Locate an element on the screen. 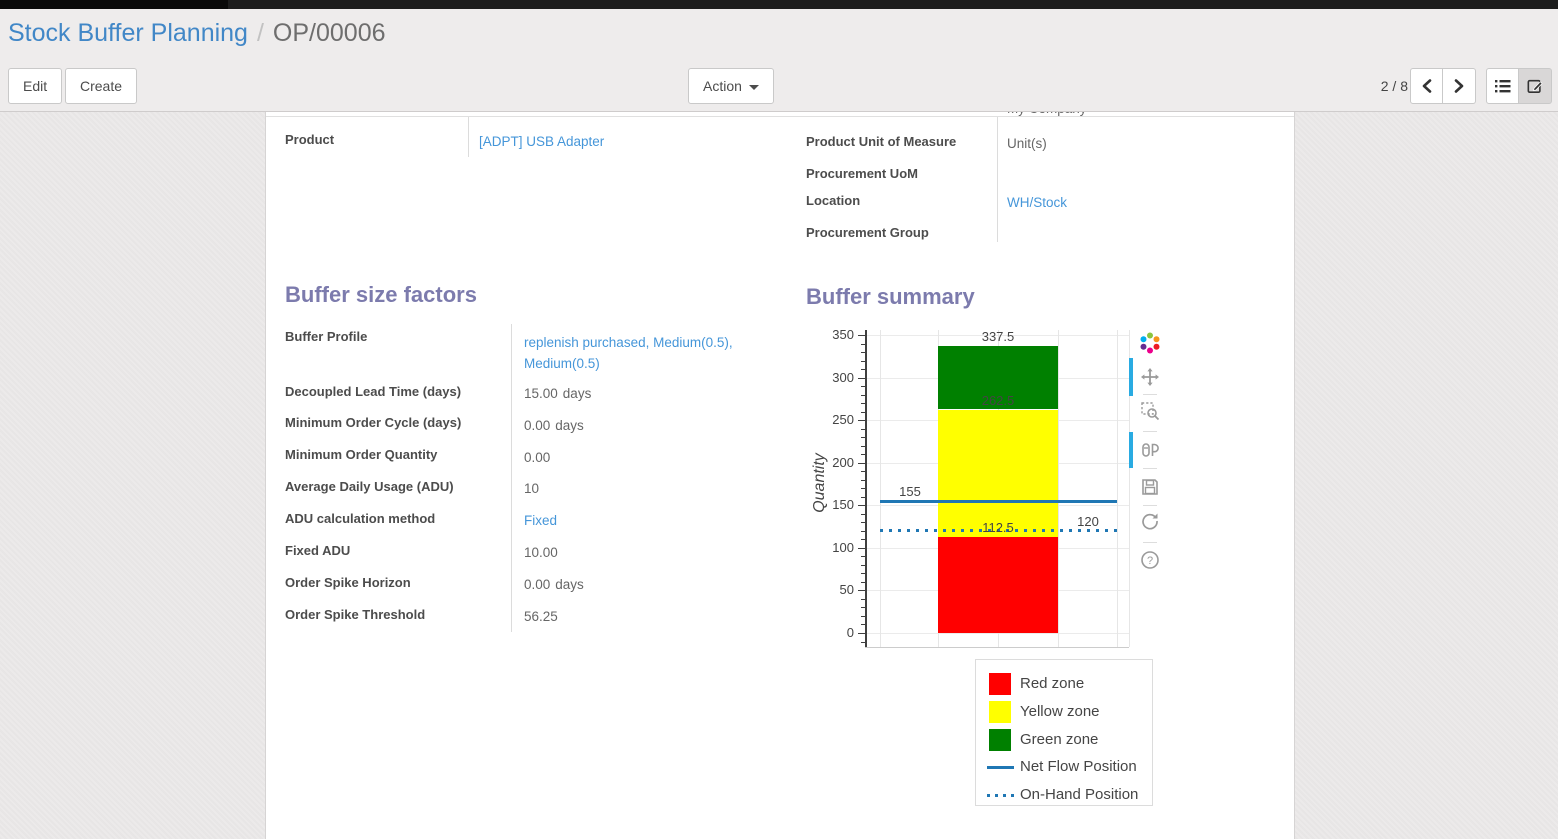 The image size is (1558, 839). y-tick-label: 150 is located at coordinates (843, 505).